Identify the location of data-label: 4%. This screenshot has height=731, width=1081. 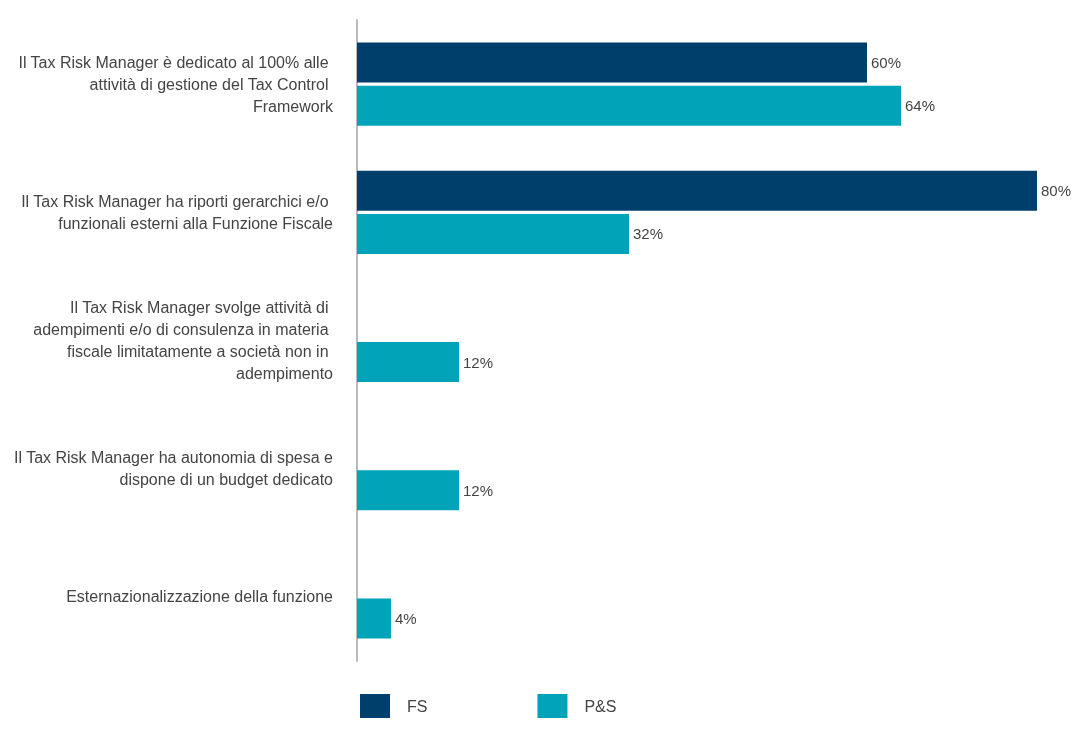
(406, 618).